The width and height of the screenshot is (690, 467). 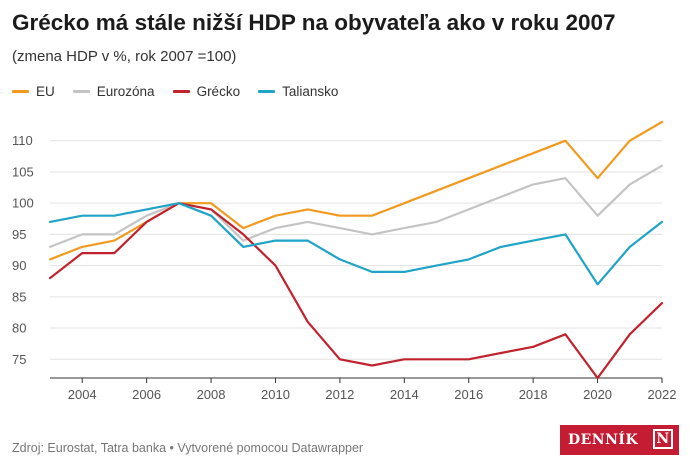 What do you see at coordinates (404, 394) in the screenshot?
I see `x-tick-label: 2014` at bounding box center [404, 394].